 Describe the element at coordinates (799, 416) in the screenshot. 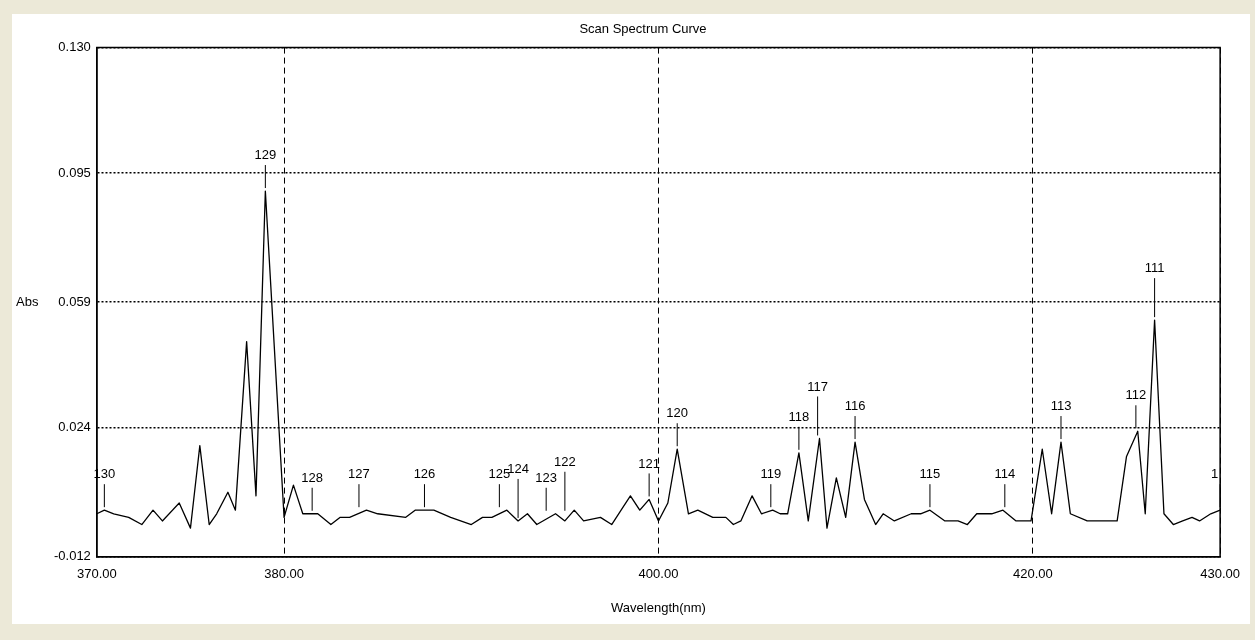

I see `annotation: 118` at that location.